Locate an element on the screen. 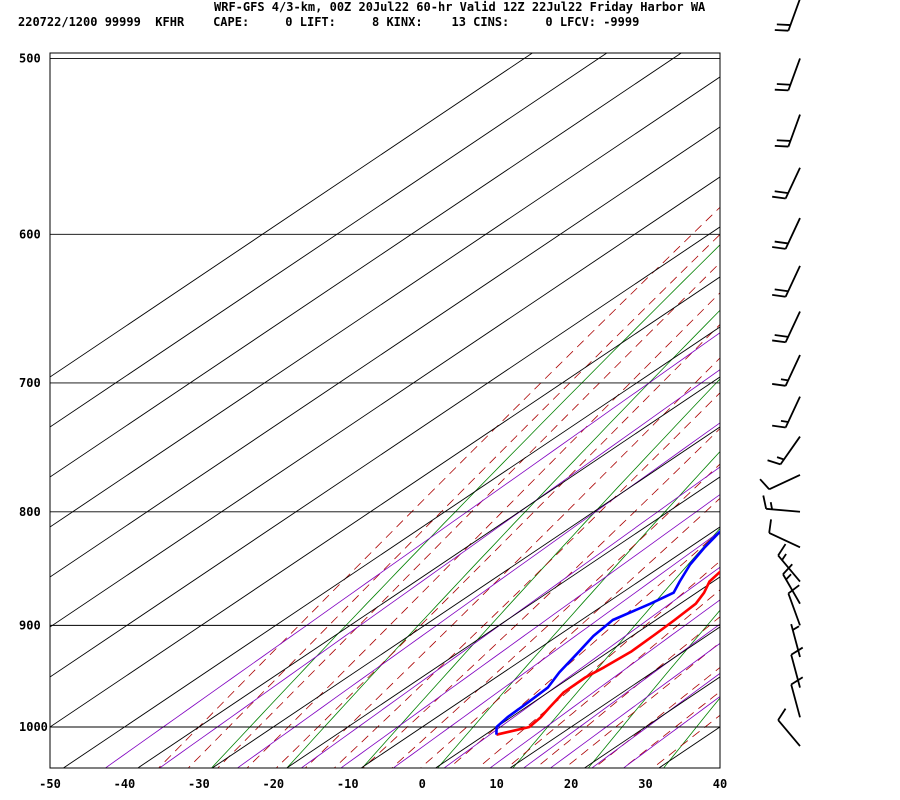  dewpoint-trace is located at coordinates (607, 632).